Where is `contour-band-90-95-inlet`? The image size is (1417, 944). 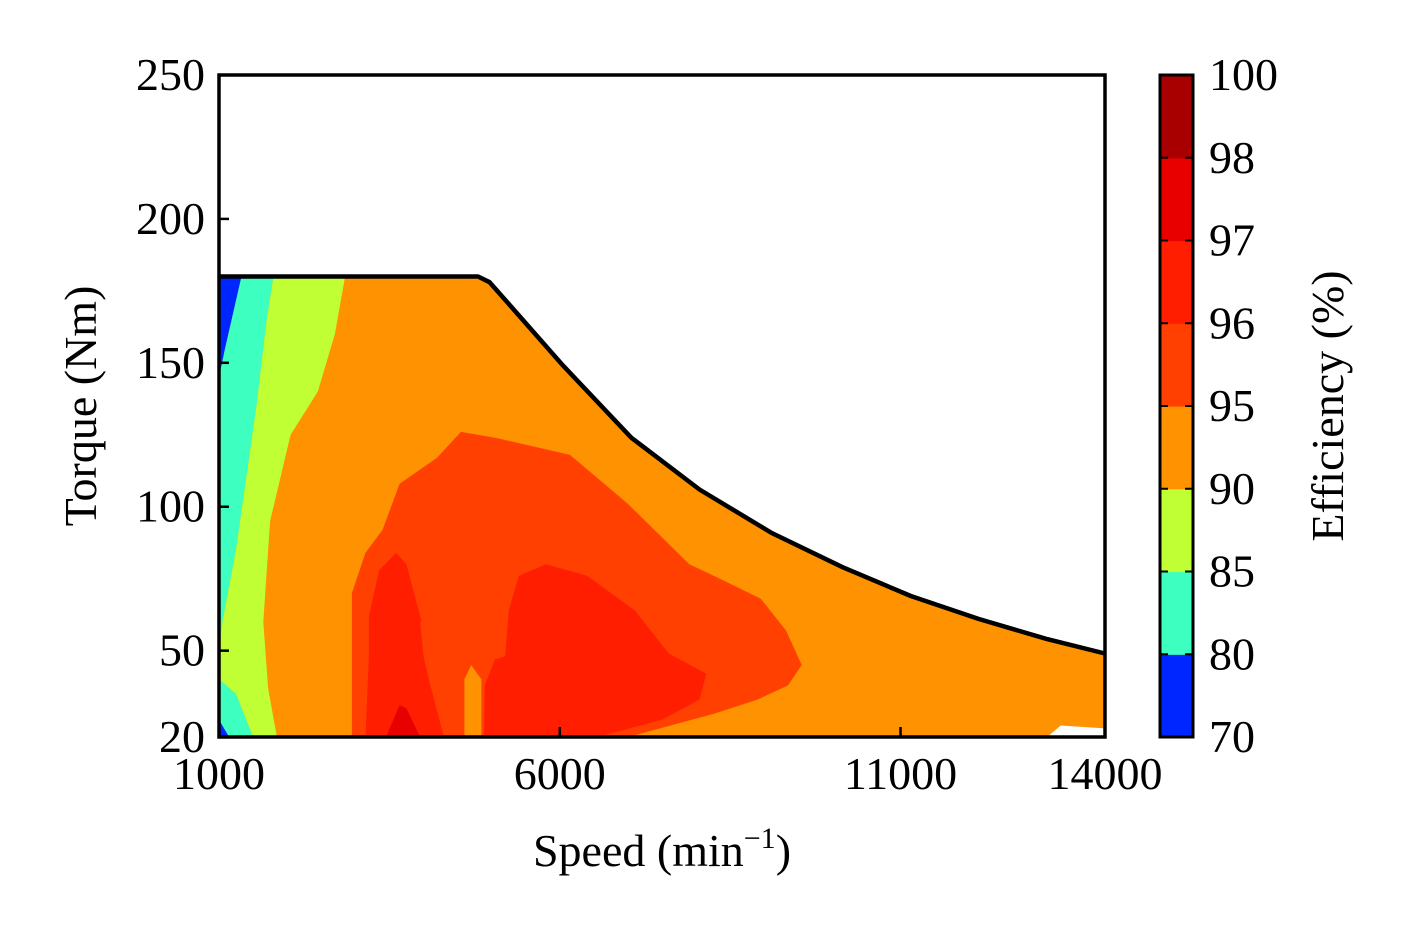 contour-band-90-95-inlet is located at coordinates (473, 701).